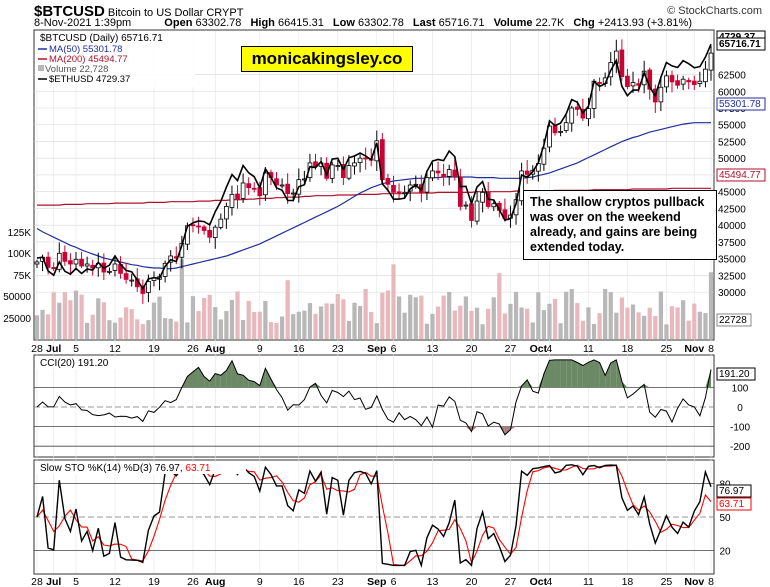 The image size is (770, 587). I want to click on volume-tick-label: 125K, so click(20, 233).